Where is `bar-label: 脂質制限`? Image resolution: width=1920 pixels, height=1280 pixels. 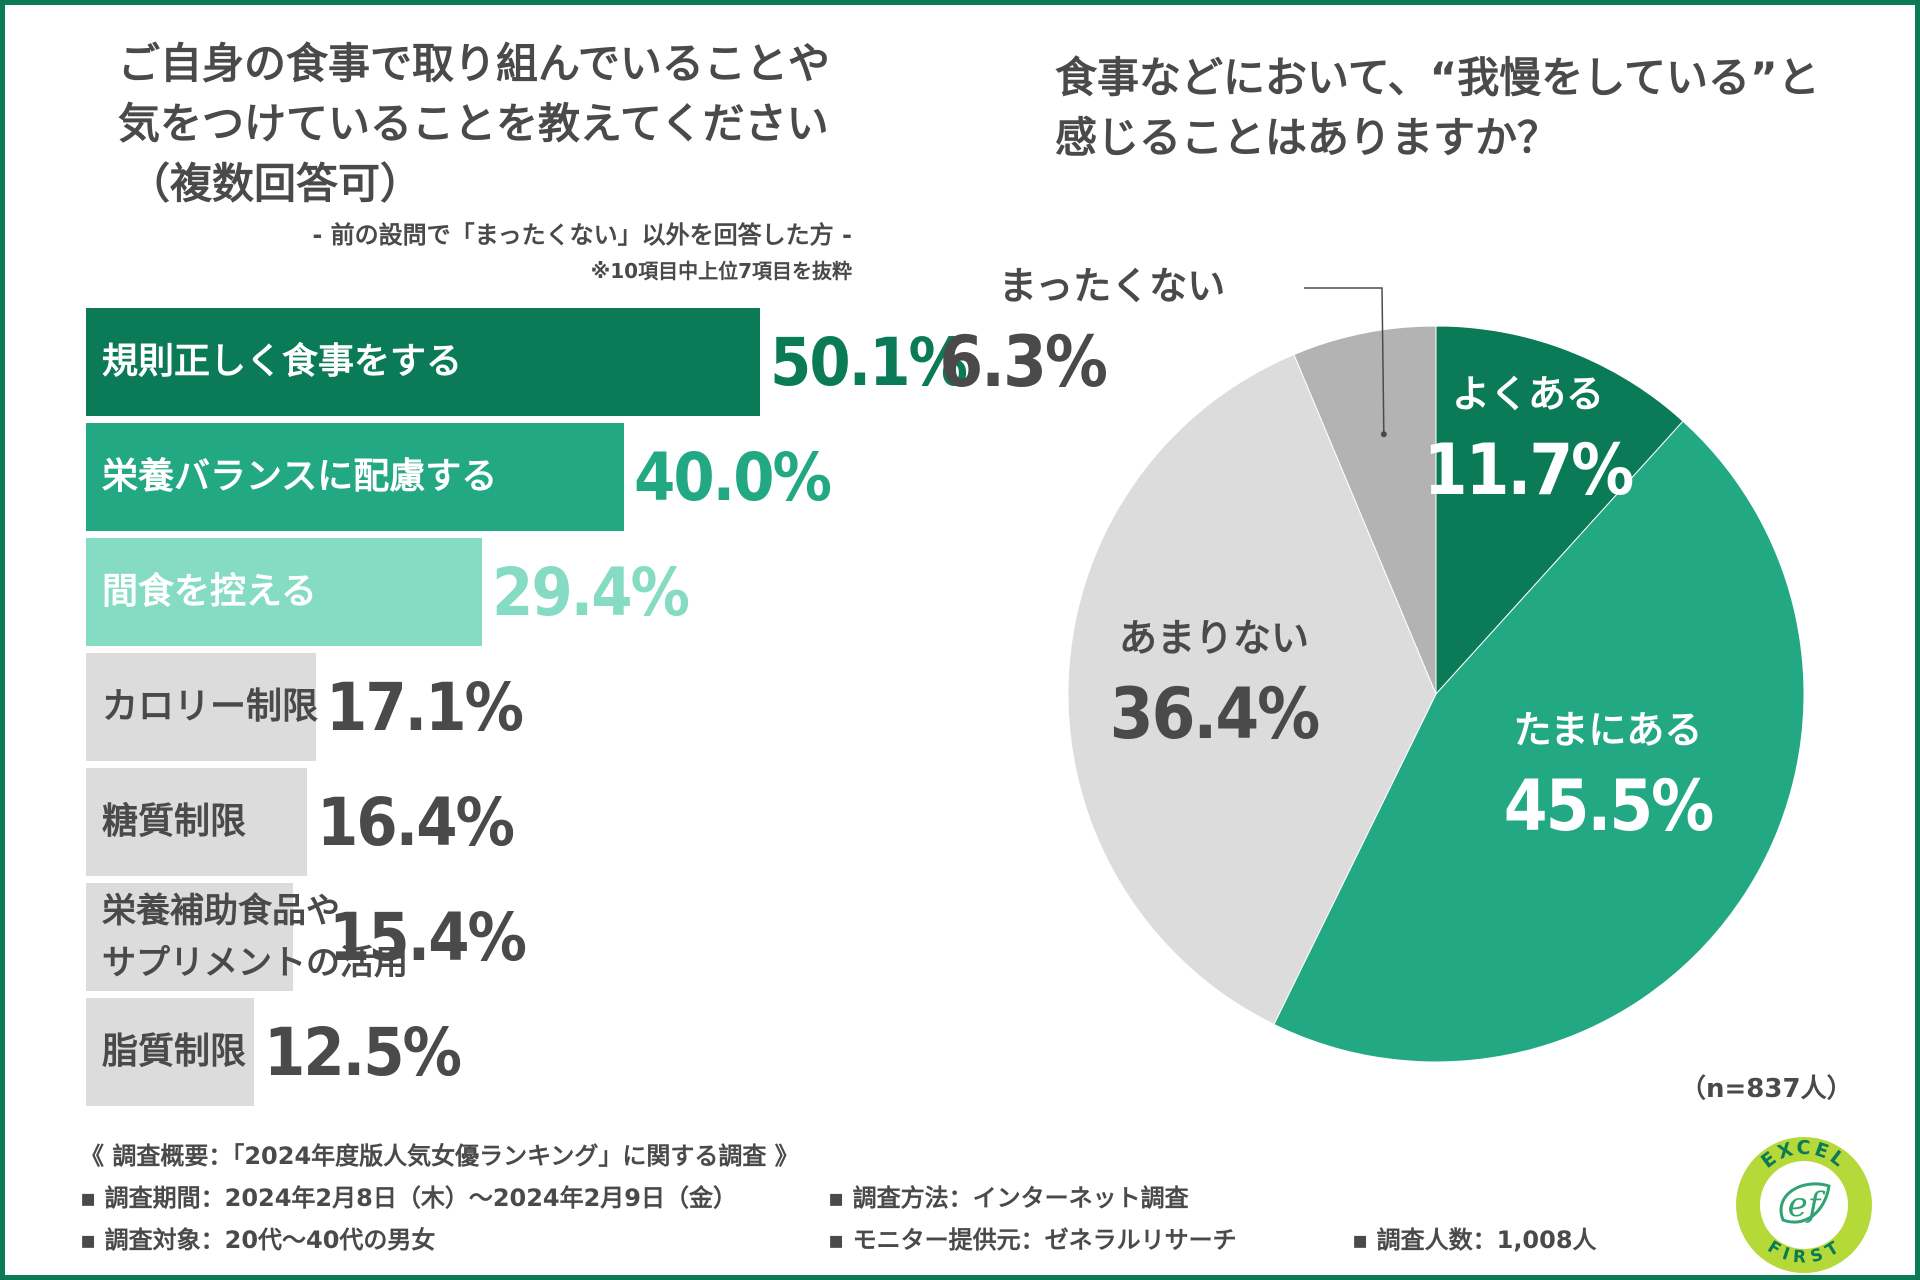
bar-label: 脂質制限 is located at coordinates (174, 1051).